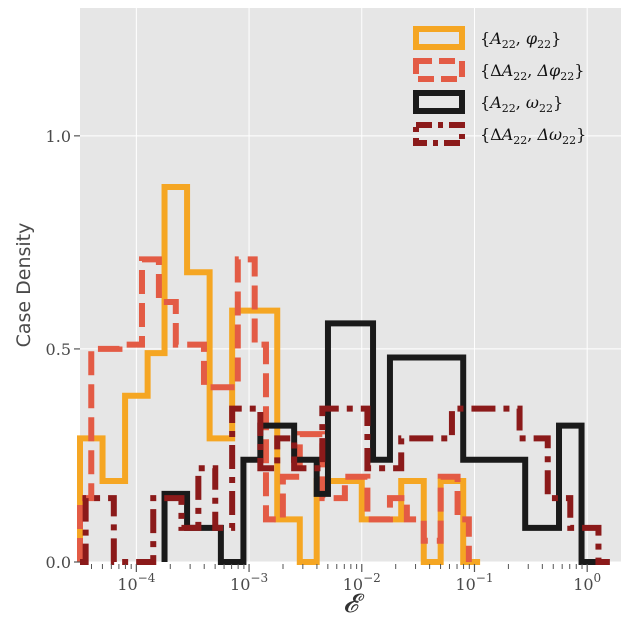 Image resolution: width=629 pixels, height=622 pixels. I want to click on legend-item-4: {ΔA22, Δω22}, so click(499, 134).